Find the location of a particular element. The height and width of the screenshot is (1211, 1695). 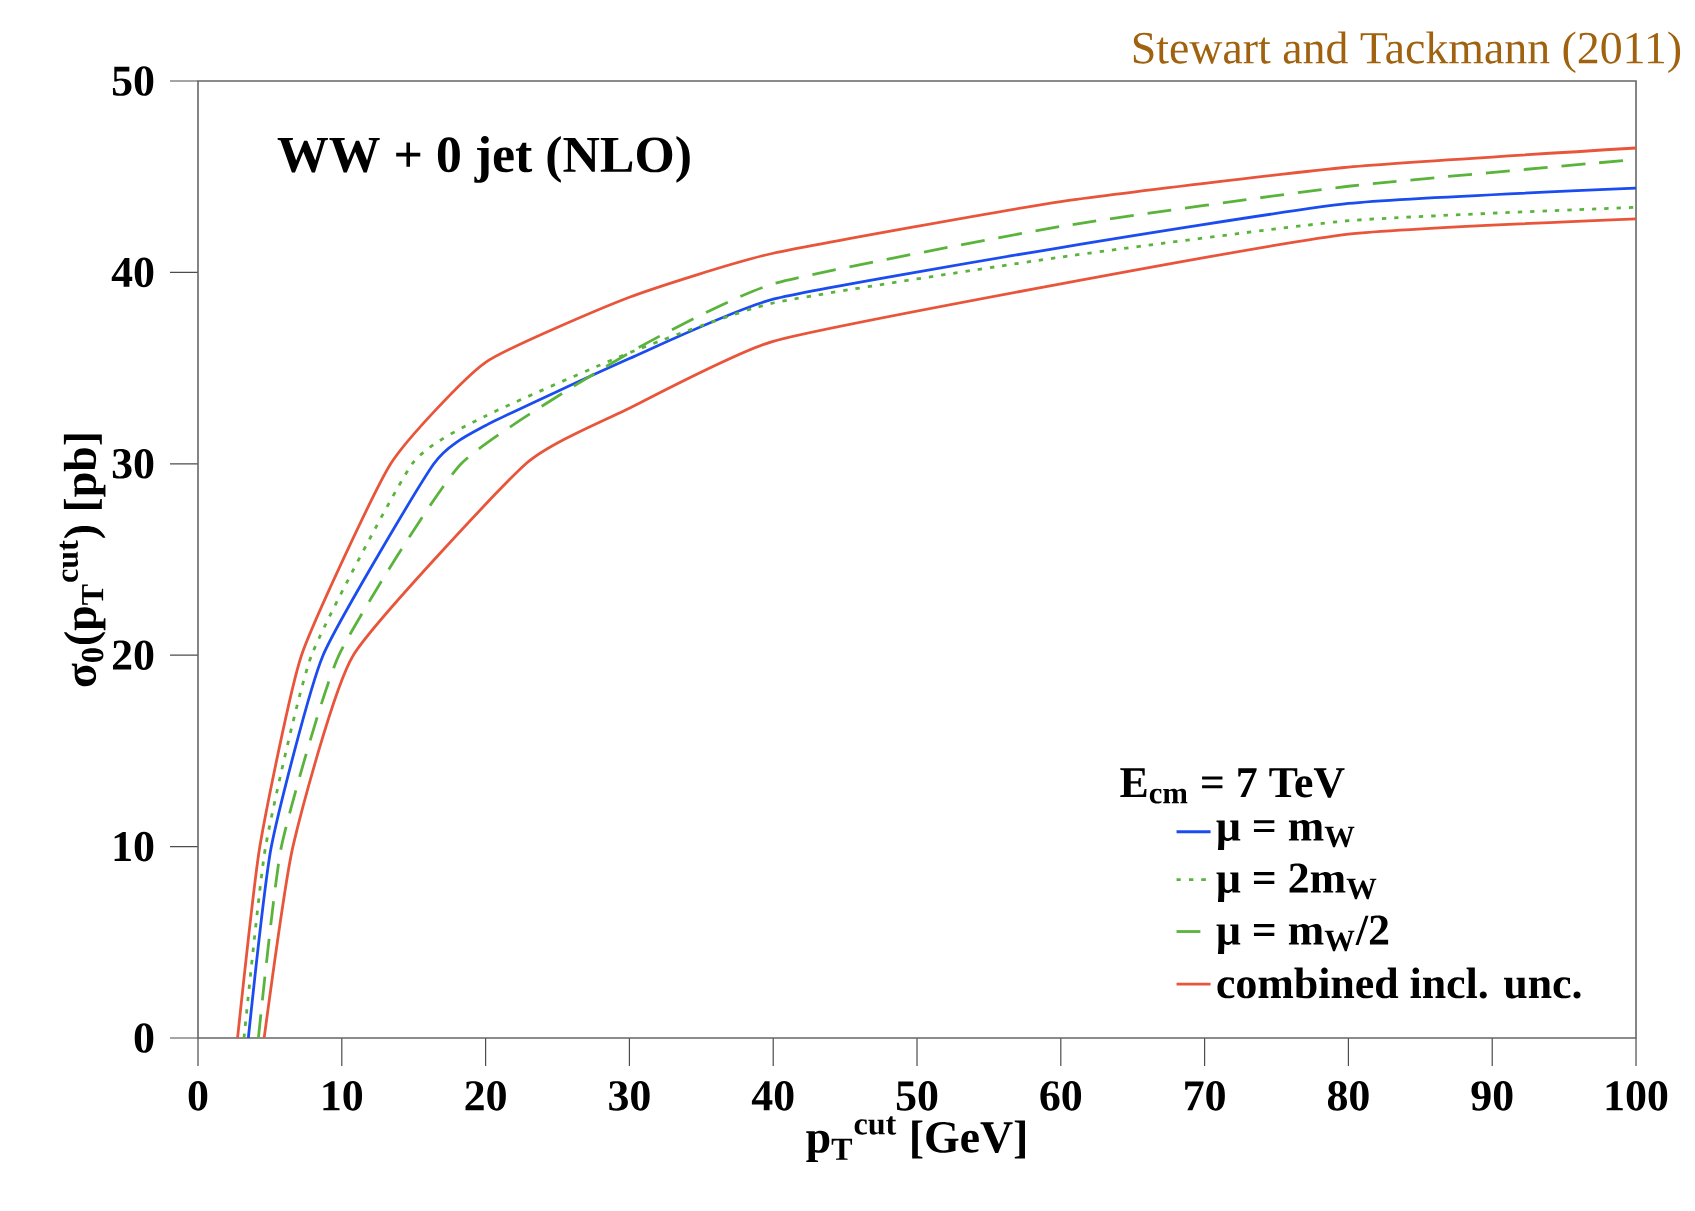

legend-label: μ = m$_{W}$/2 is located at coordinates (1302, 934).